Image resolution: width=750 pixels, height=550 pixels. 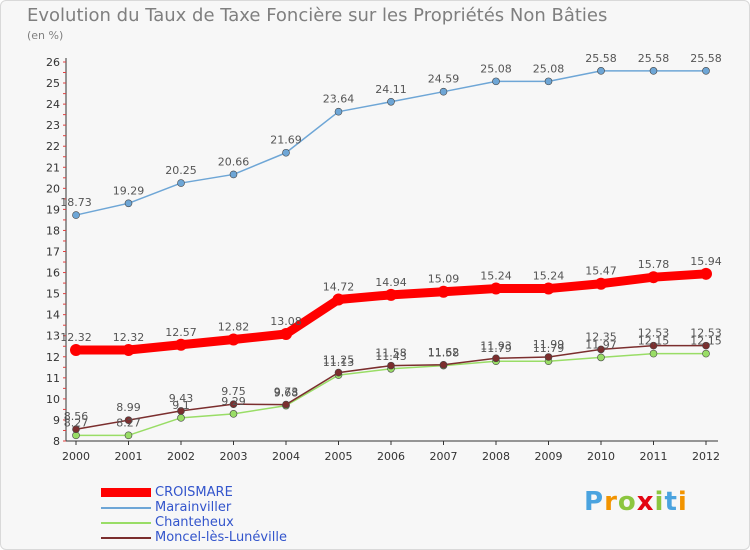 I want to click on data-label: 9.73, so click(x=286, y=392).